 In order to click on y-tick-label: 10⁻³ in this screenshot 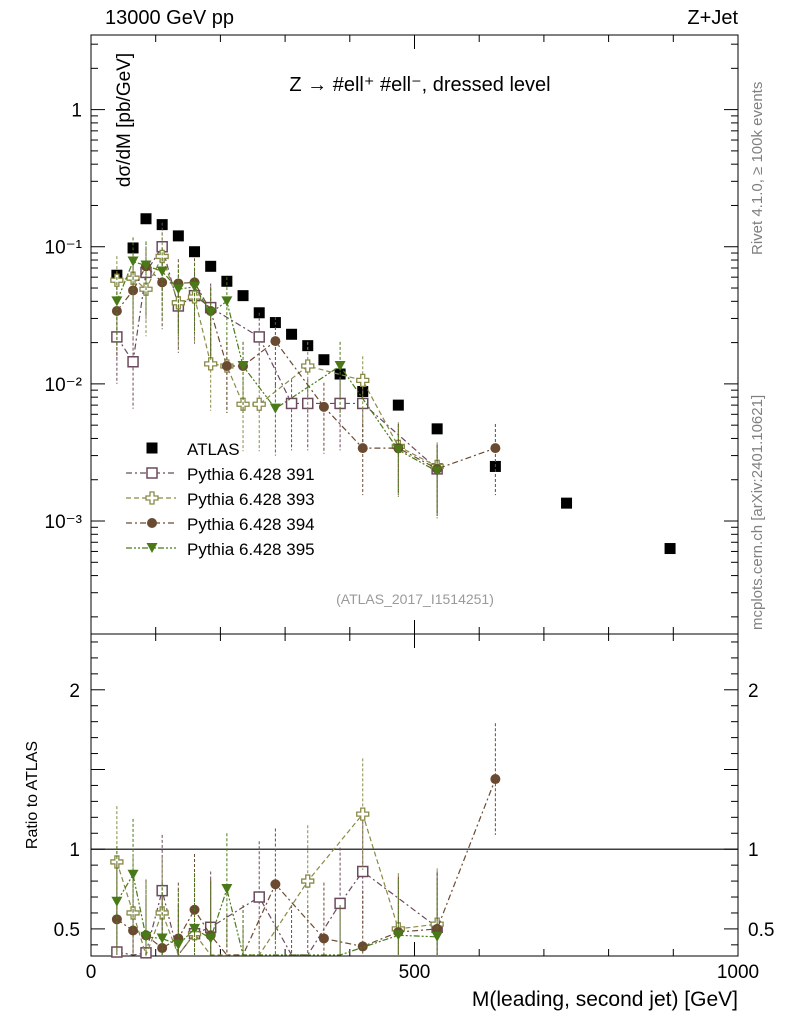, I will do `click(64, 522)`.